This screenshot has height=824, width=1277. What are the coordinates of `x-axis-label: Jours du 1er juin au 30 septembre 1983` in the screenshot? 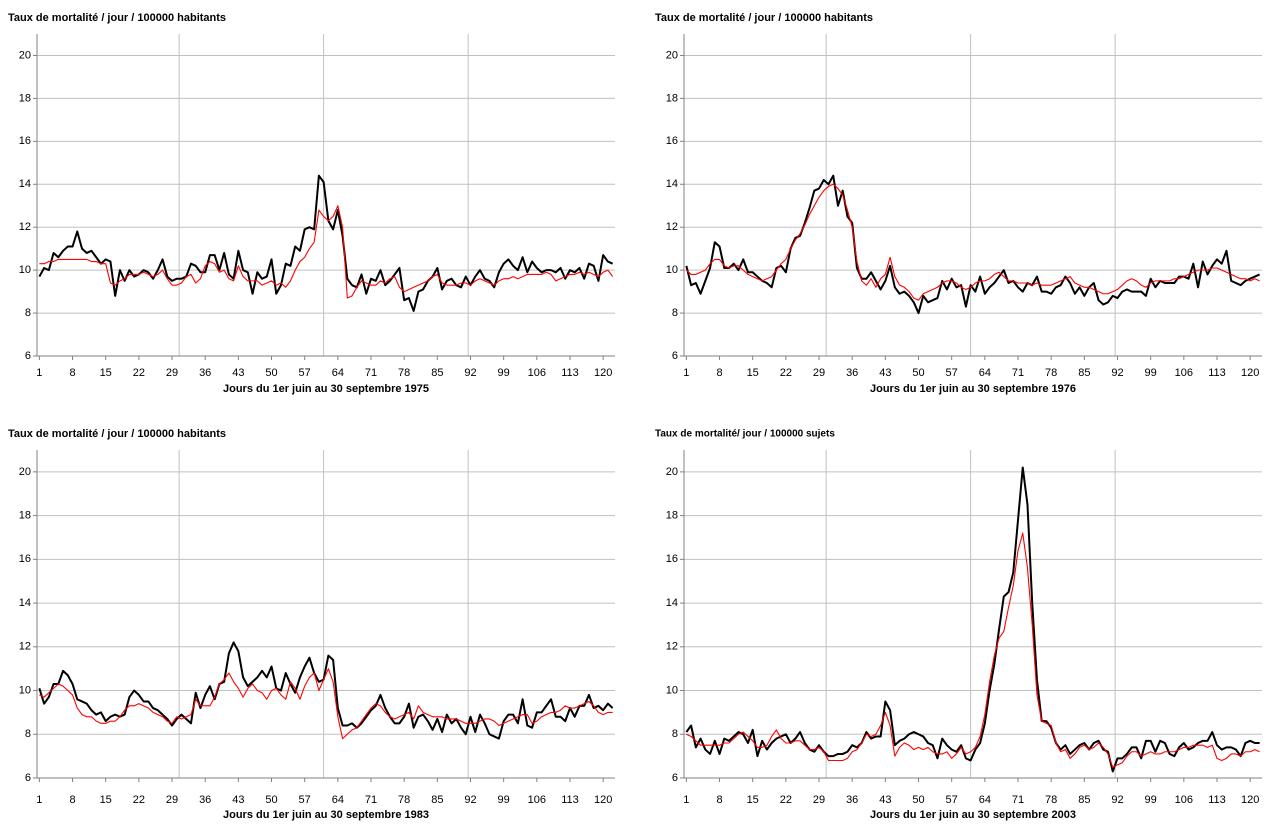 It's located at (326, 815).